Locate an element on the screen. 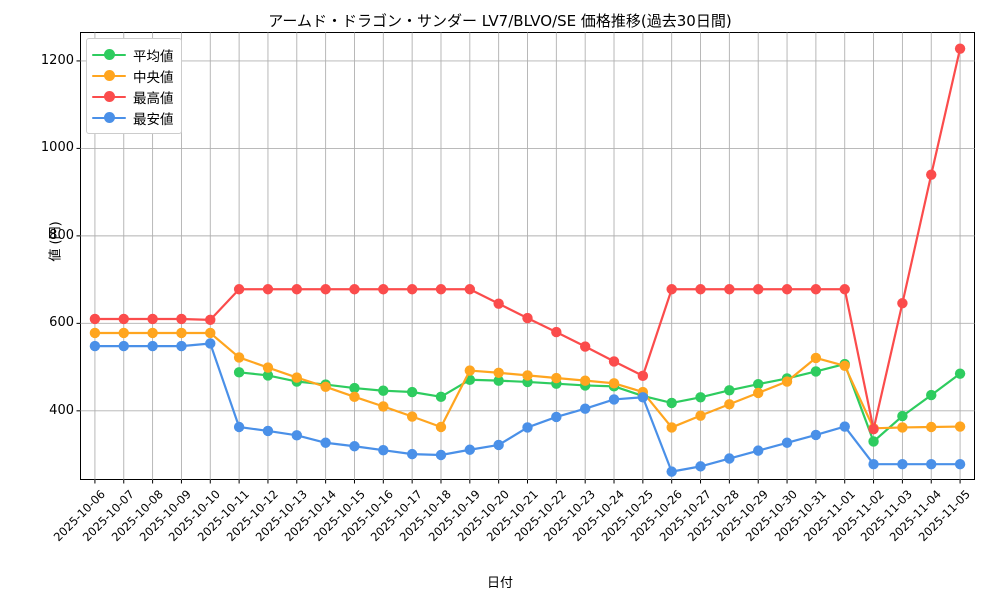  y-tick-label: 600 is located at coordinates (61, 323).